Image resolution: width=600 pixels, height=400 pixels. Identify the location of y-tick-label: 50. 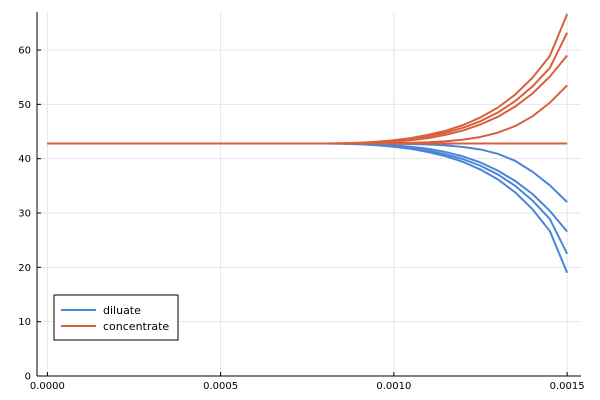
(24, 105).